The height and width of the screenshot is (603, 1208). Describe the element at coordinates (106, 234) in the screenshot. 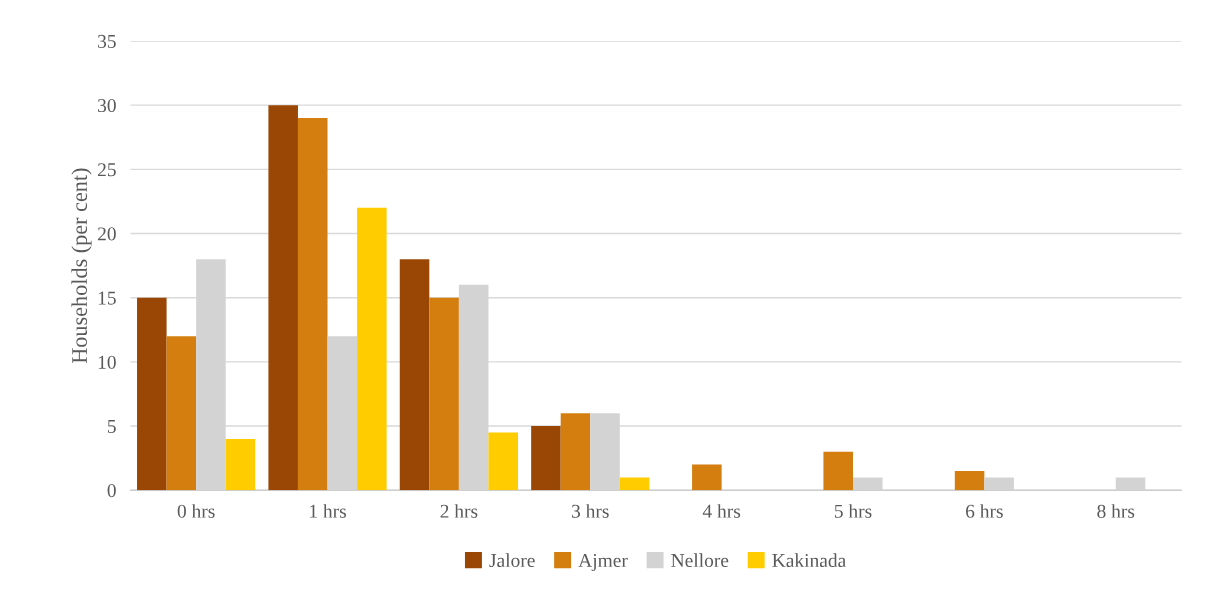

I see `y-tick-label: 20` at that location.